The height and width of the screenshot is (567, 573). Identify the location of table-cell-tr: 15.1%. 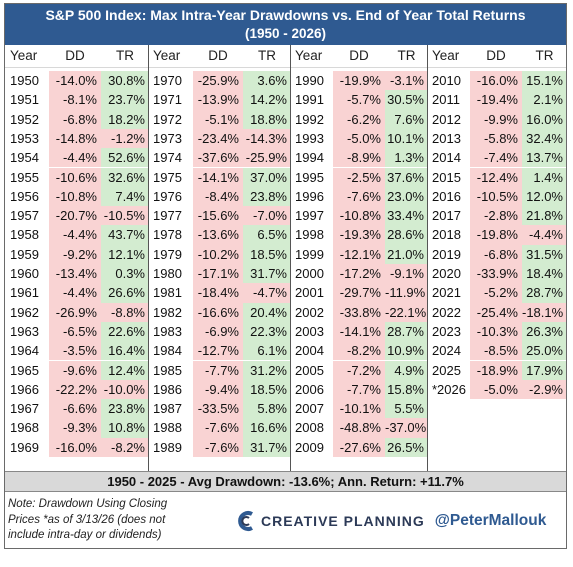
(544, 81).